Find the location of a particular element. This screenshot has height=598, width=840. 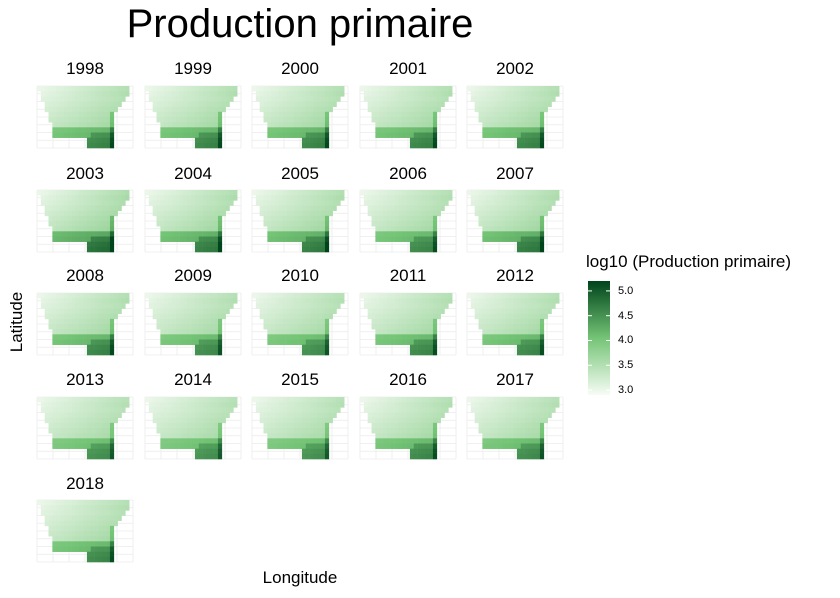

legend-tick-label: 5.0 is located at coordinates (626, 290).